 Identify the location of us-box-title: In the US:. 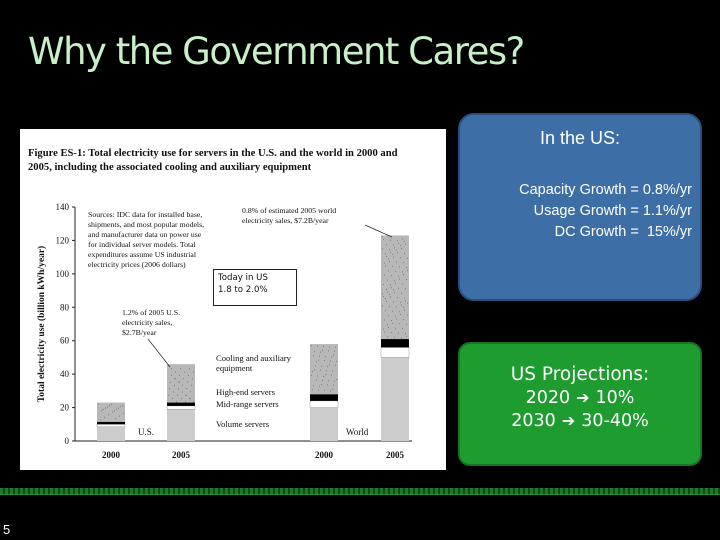
(580, 138).